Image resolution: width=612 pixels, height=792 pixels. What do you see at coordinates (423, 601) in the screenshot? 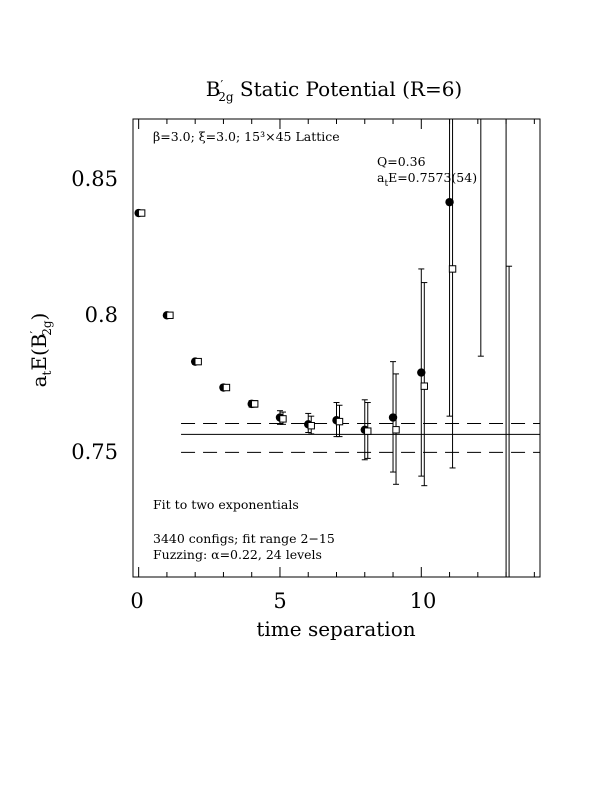
I see `x-tick-label: 10` at bounding box center [423, 601].